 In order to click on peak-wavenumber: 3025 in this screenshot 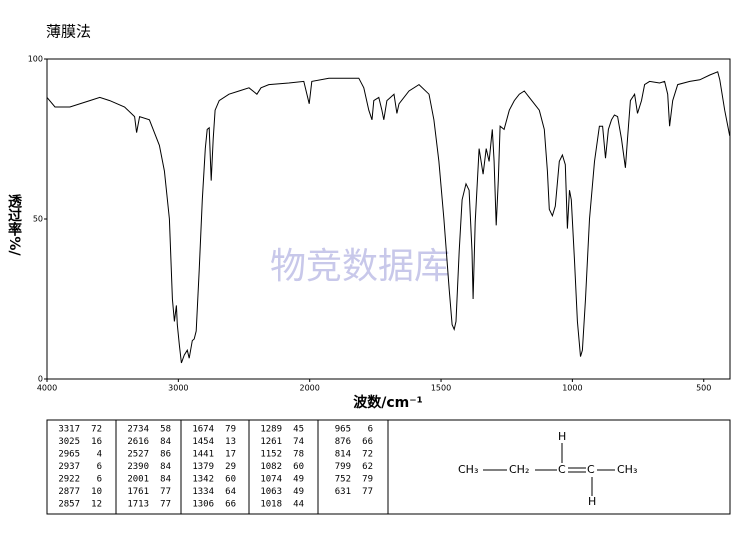, I will do `click(69, 442)`.